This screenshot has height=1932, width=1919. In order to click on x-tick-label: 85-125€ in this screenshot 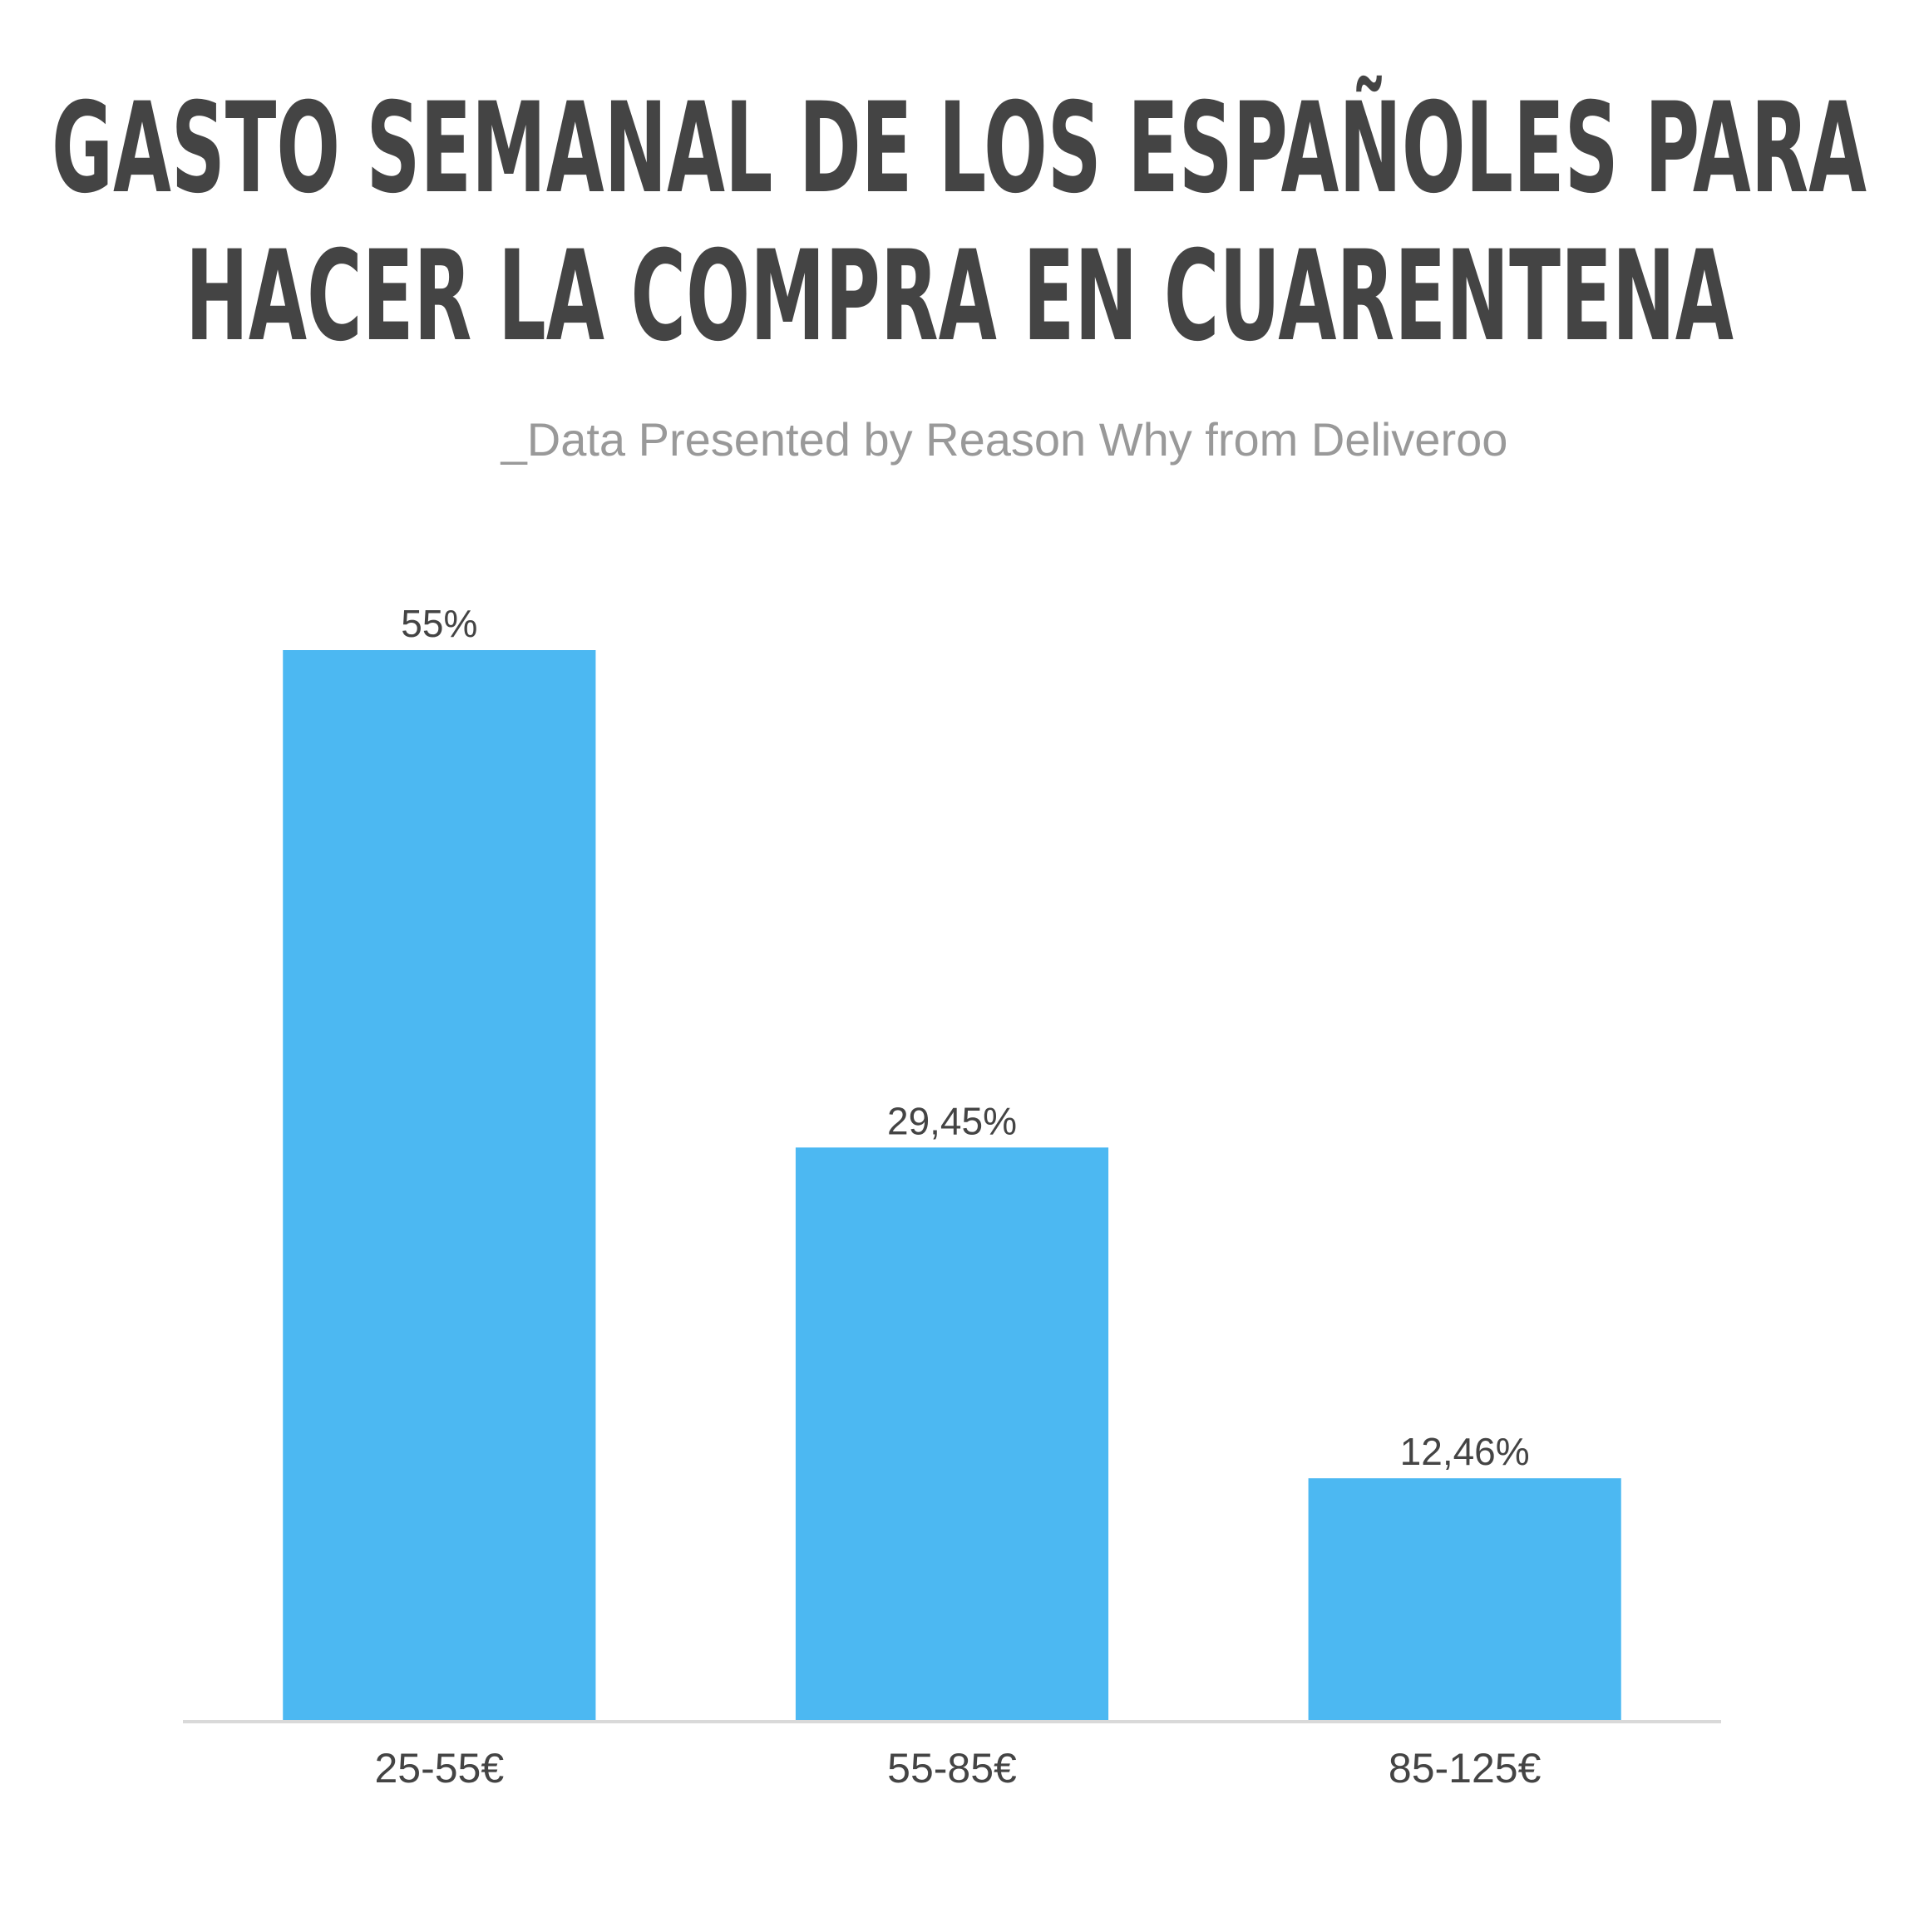, I will do `click(1465, 1769)`.